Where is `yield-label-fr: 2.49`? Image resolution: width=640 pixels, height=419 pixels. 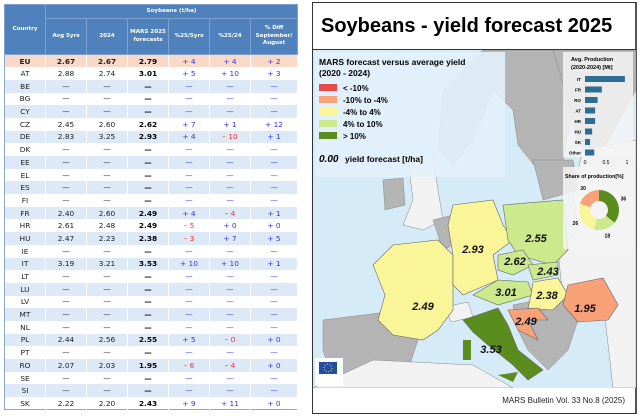 yield-label-fr: 2.49 is located at coordinates (422, 307).